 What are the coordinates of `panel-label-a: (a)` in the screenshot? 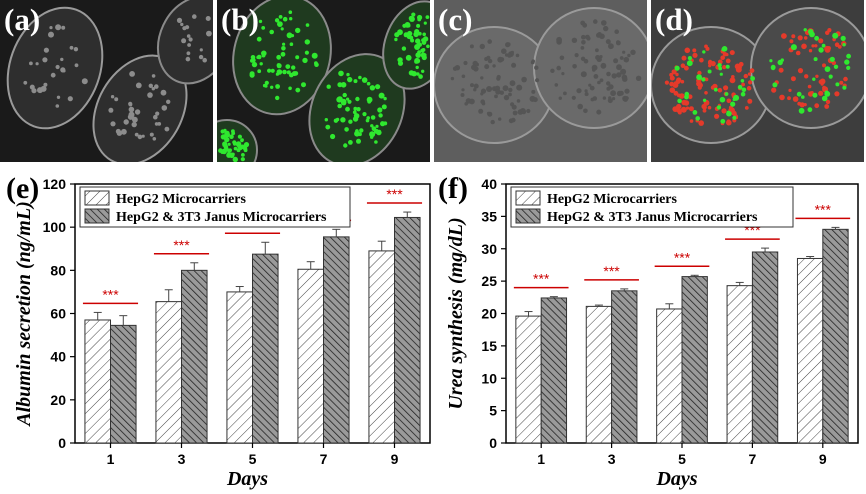 It's located at (22, 19).